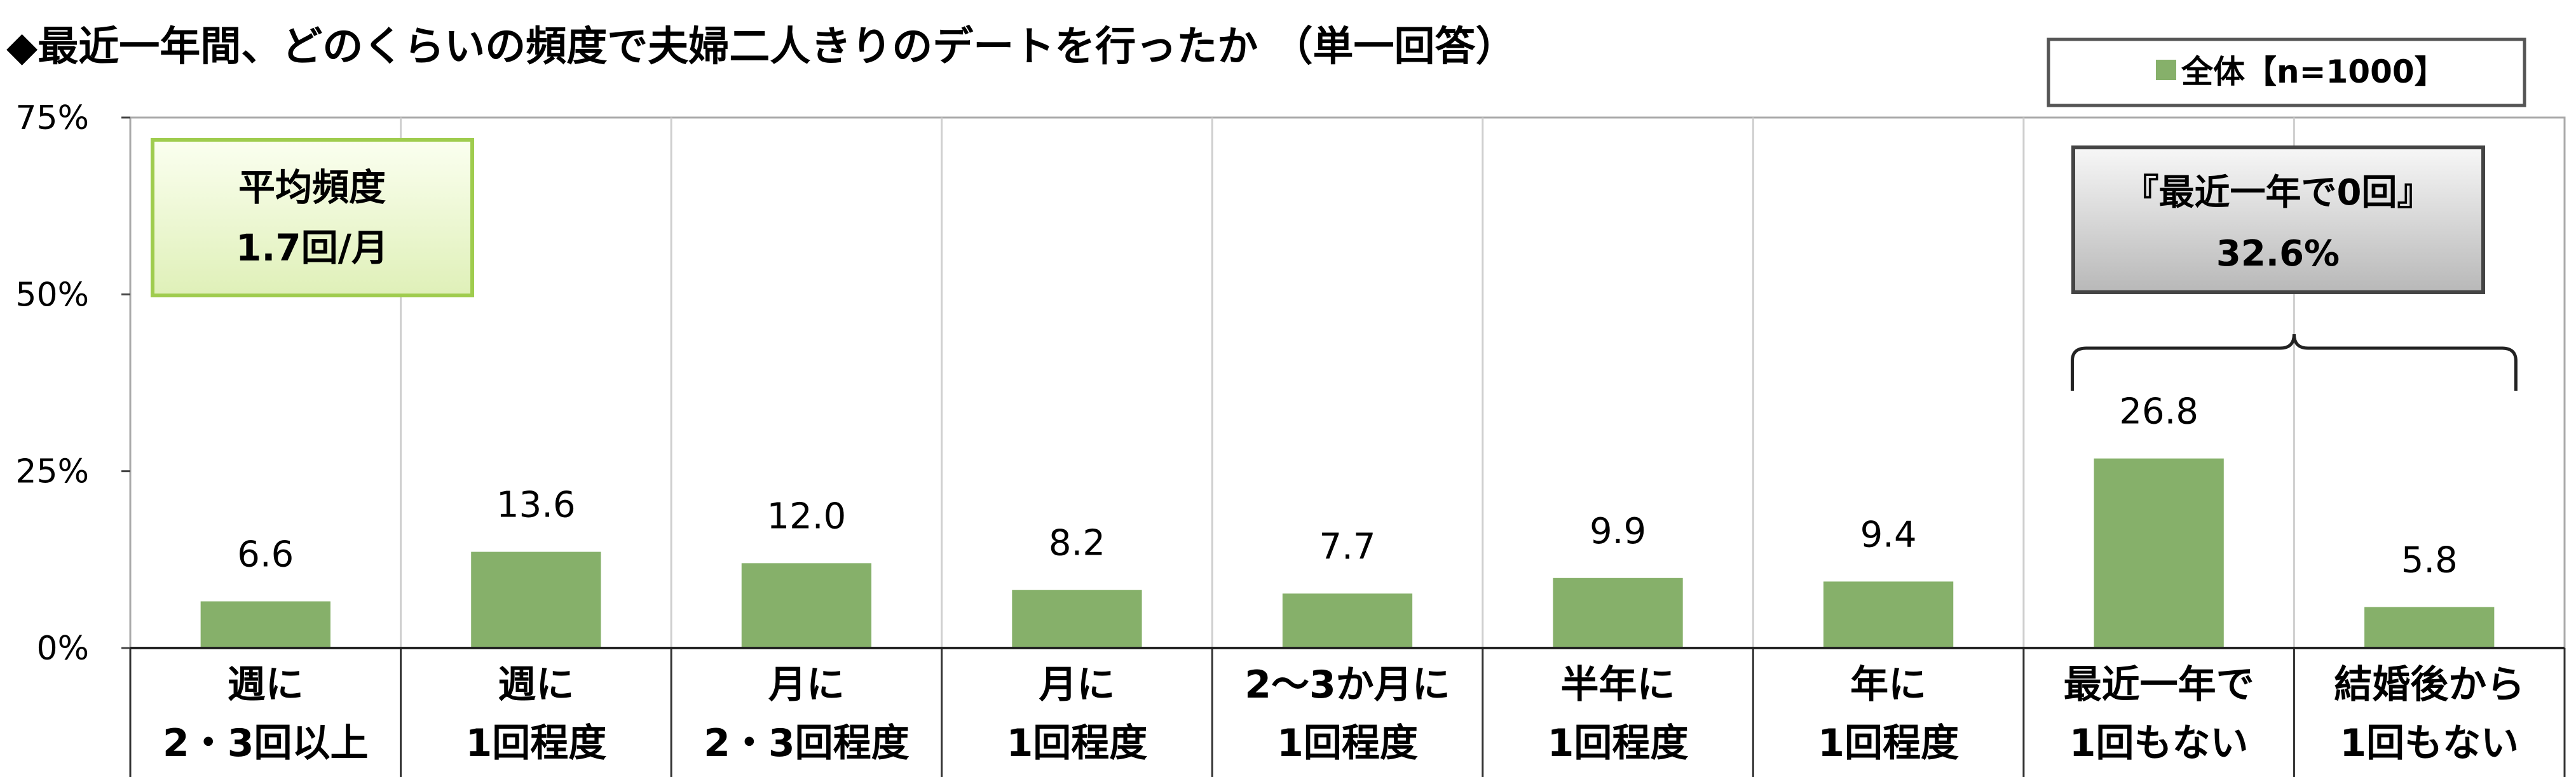  I want to click on average-box-line2: 1.7回/月, so click(312, 248).